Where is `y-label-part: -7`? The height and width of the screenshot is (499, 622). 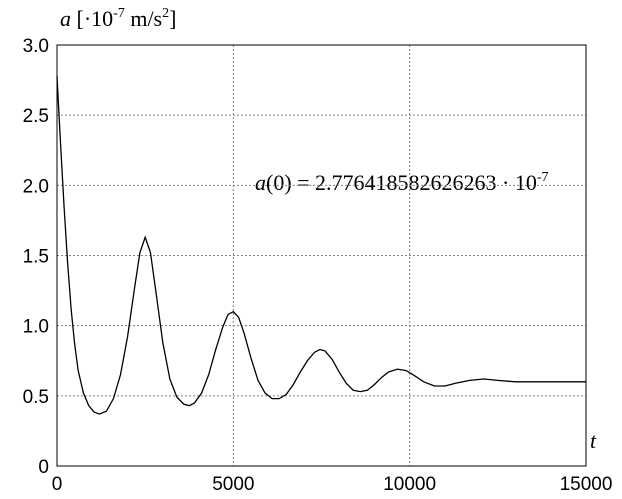 y-label-part: -7 is located at coordinates (119, 13).